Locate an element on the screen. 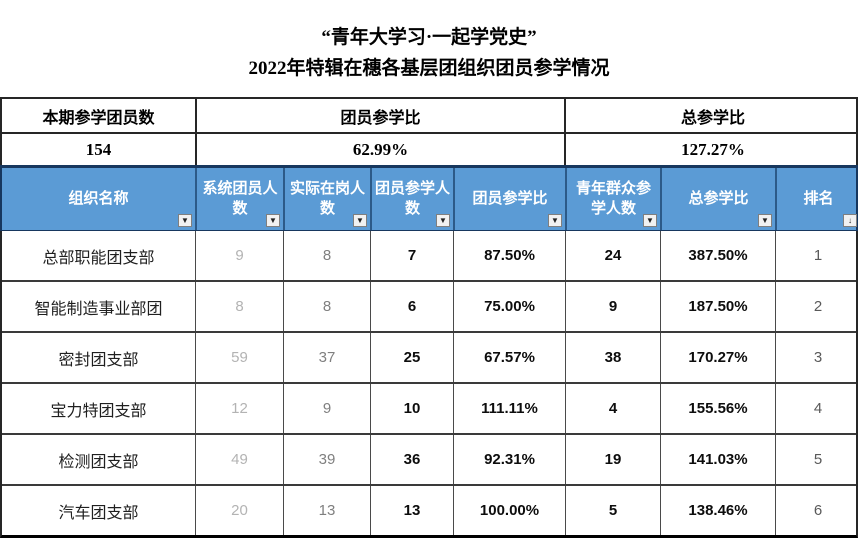 The image size is (858, 546). cell-rank: 6 is located at coordinates (816, 510).